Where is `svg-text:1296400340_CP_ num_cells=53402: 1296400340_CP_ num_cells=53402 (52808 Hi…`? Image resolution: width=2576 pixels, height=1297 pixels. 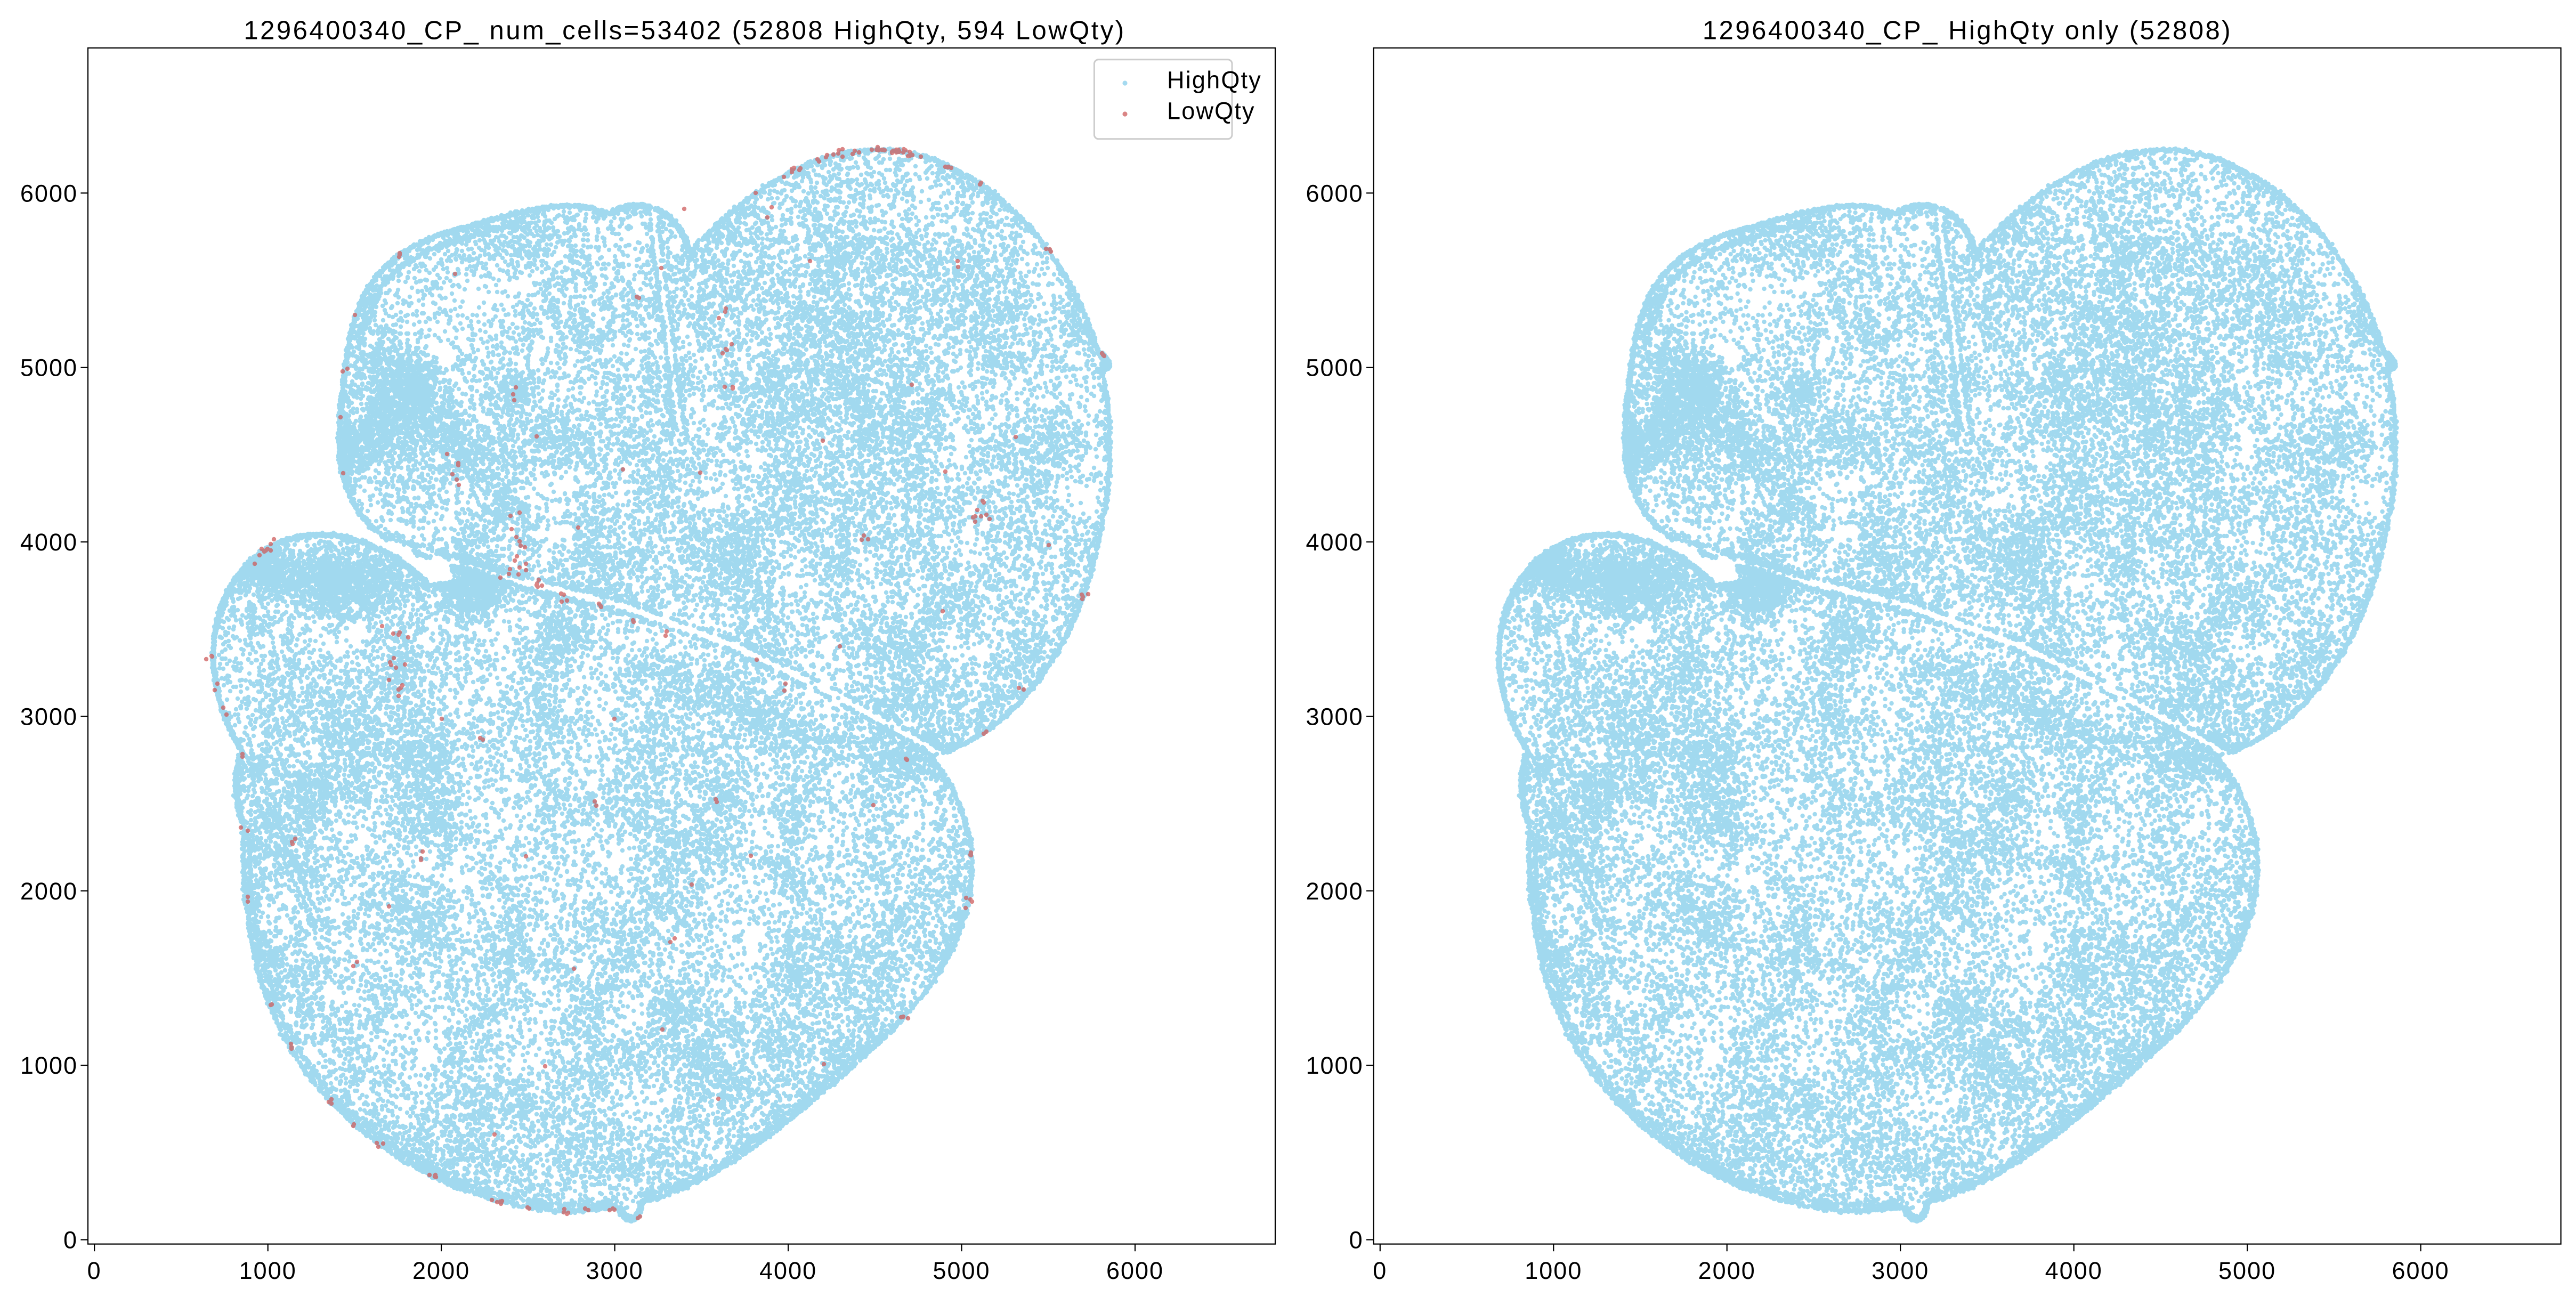 svg-text:1296400340_CP_ num_cells=53402: 1296400340_CP_ num_cells=53402 (52808 Hi… is located at coordinates (684, 30).